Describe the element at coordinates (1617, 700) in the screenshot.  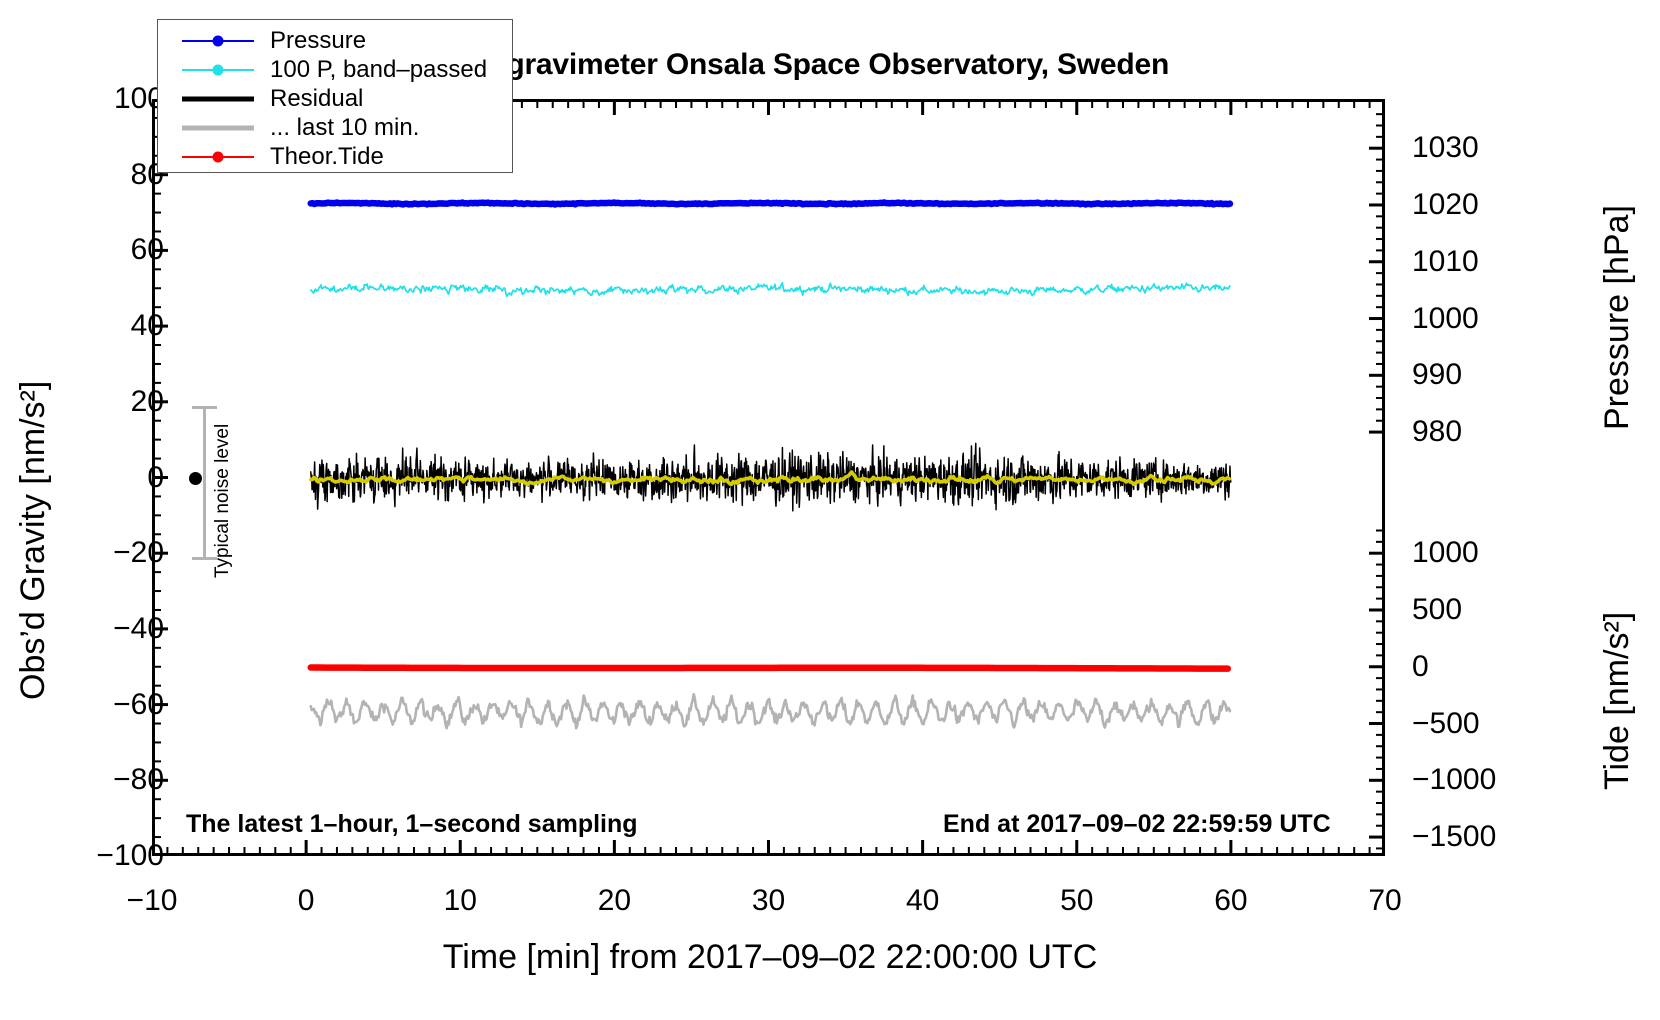
I see `tide-axis-title: Tide [nm/s²]` at that location.